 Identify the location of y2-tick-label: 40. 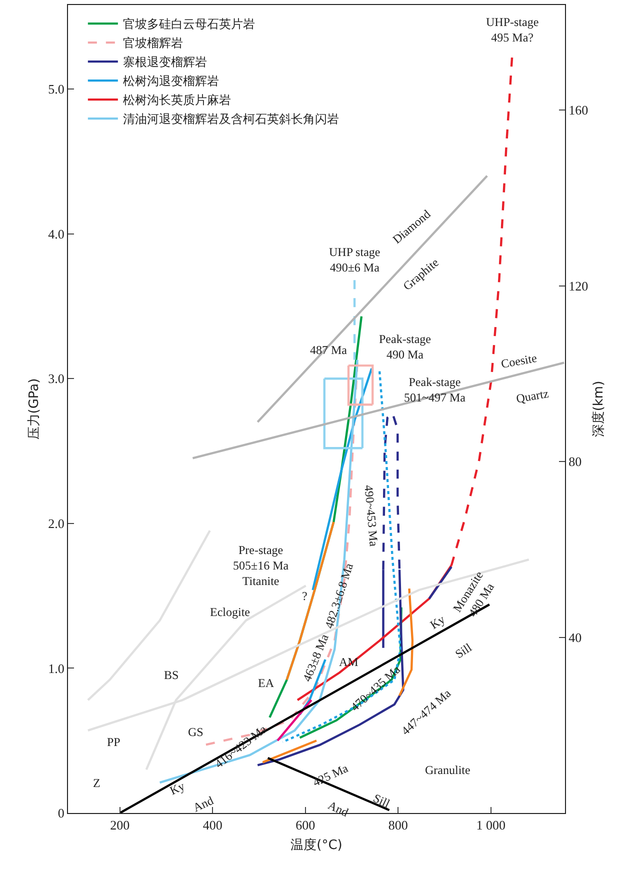
(575, 637).